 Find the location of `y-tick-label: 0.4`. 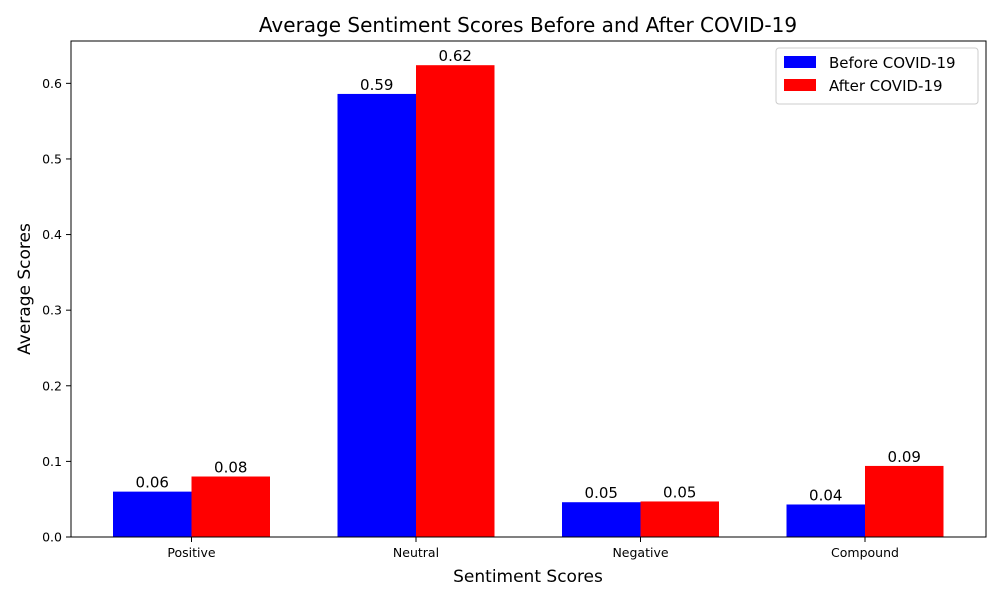

y-tick-label: 0.4 is located at coordinates (52, 234).